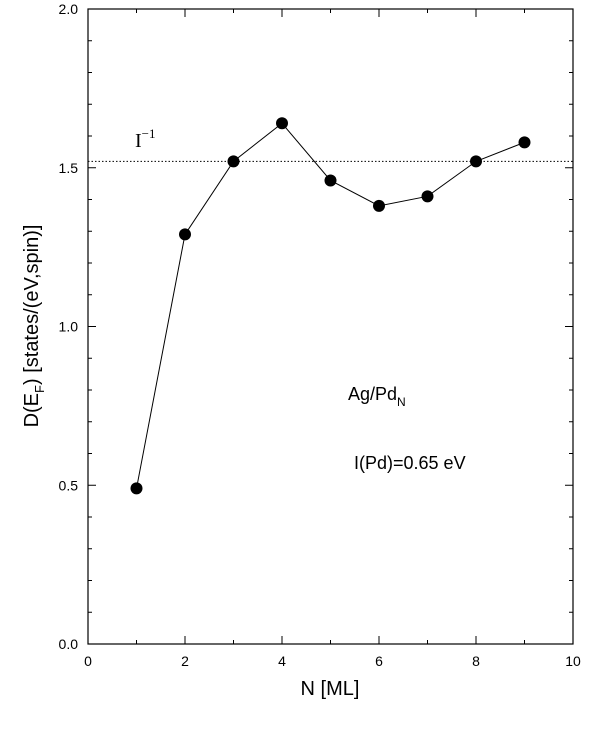  What do you see at coordinates (69, 168) in the screenshot?
I see `y-tick-label: 1.5` at bounding box center [69, 168].